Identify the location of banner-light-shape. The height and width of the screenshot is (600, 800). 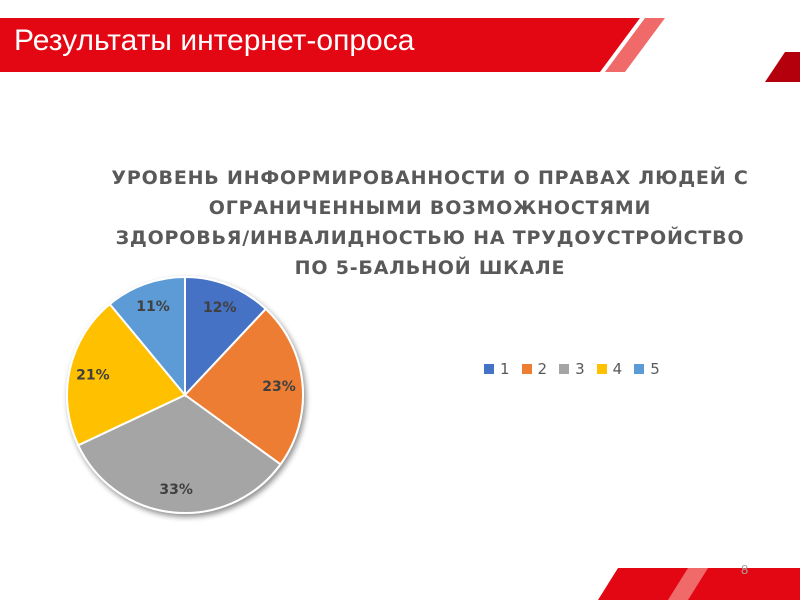
(635, 45).